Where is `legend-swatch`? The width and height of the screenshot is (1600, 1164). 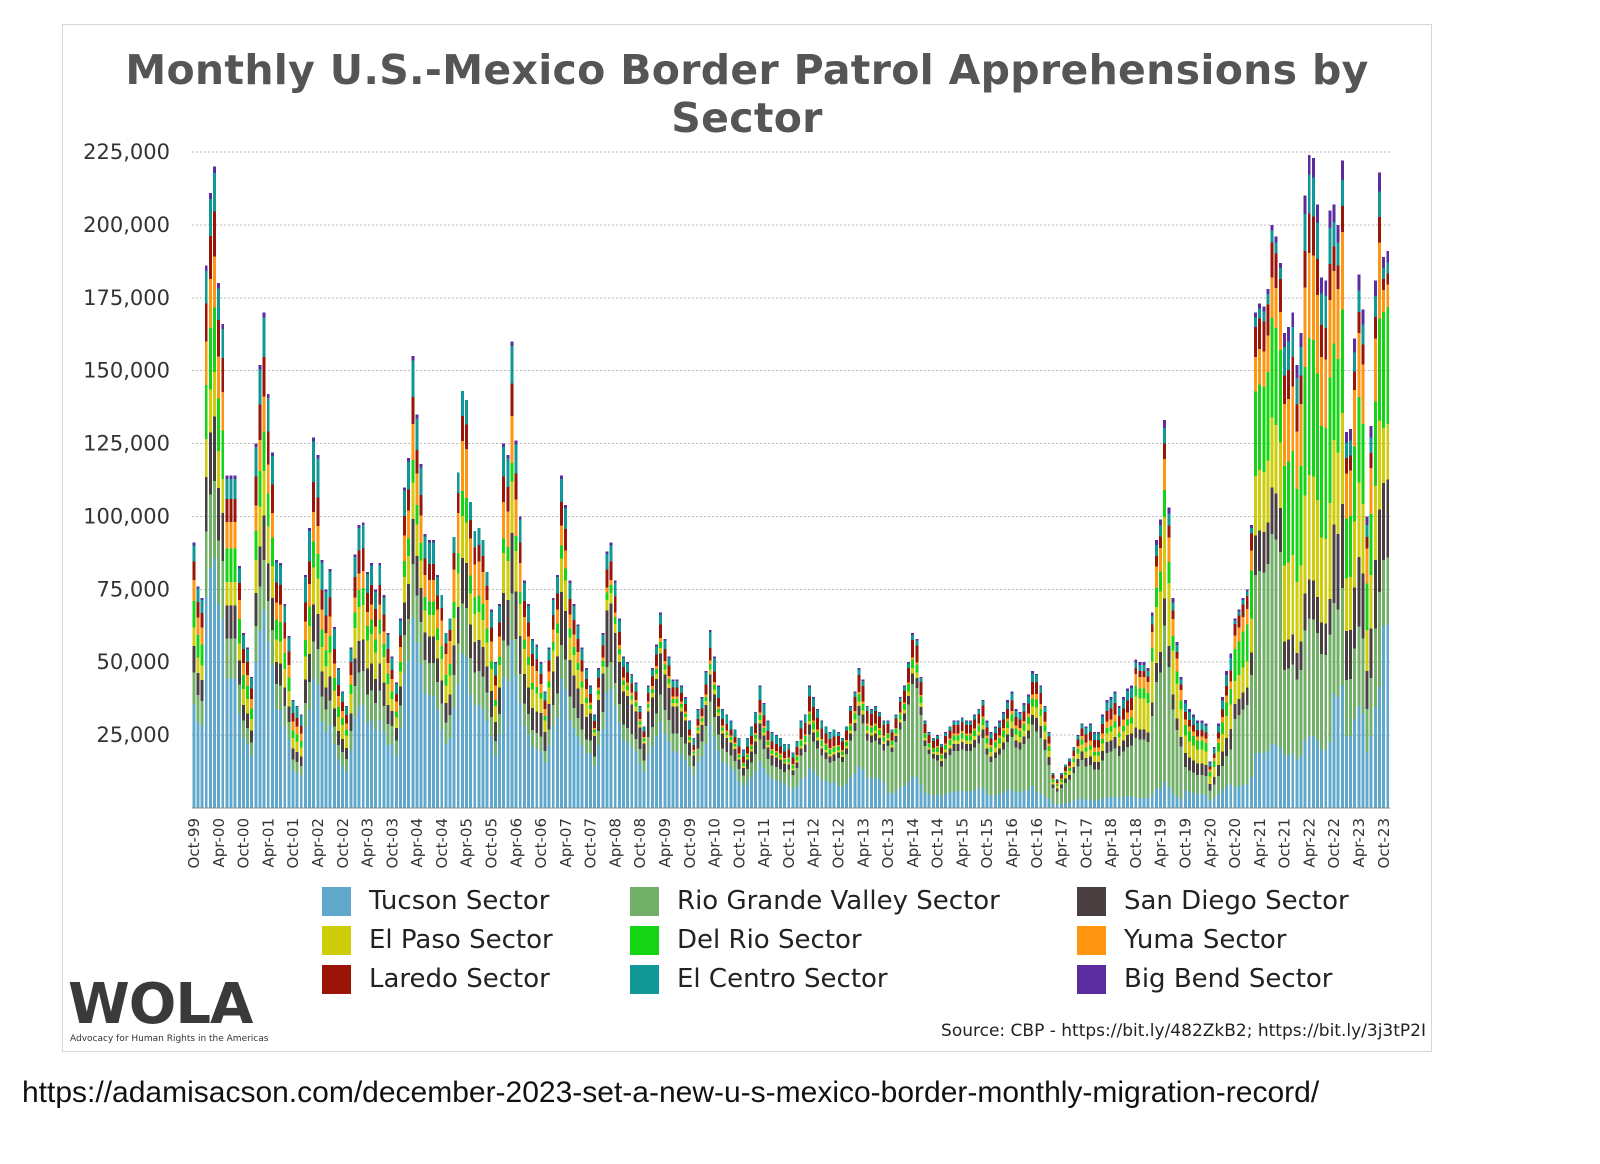
legend-swatch is located at coordinates (1091, 940).